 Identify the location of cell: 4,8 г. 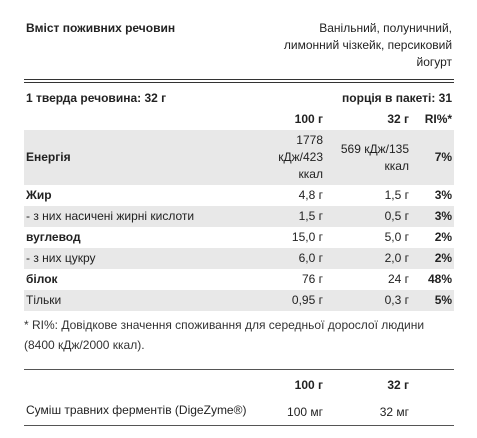
(310, 195).